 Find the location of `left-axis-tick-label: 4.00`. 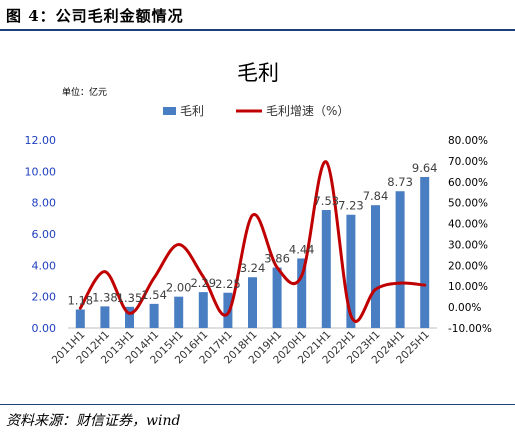

left-axis-tick-label: 4.00 is located at coordinates (44, 265).